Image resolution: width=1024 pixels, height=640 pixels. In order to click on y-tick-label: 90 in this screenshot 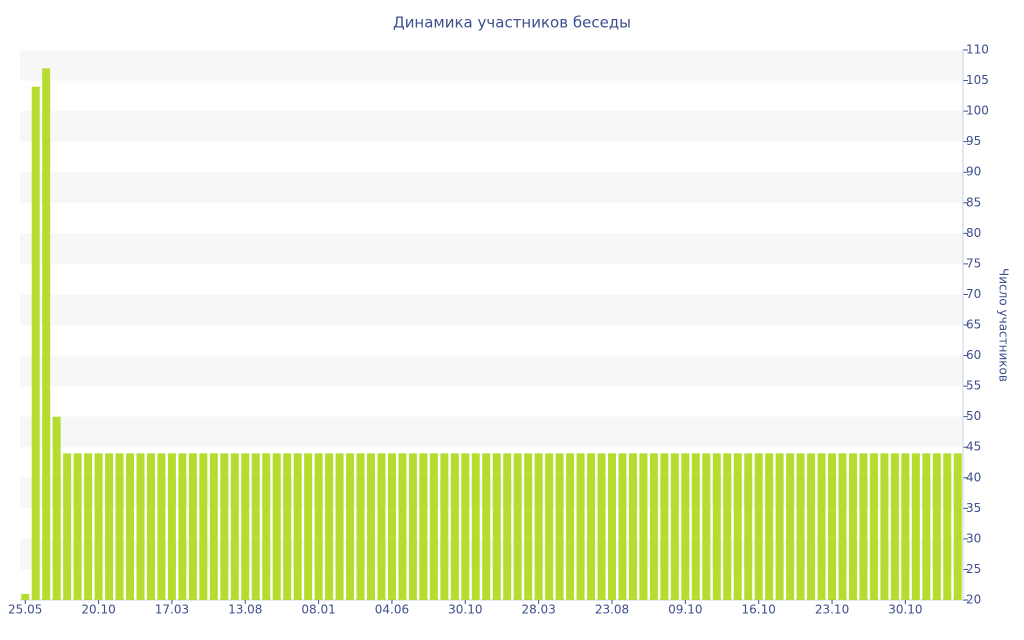, I will do `click(973, 172)`.